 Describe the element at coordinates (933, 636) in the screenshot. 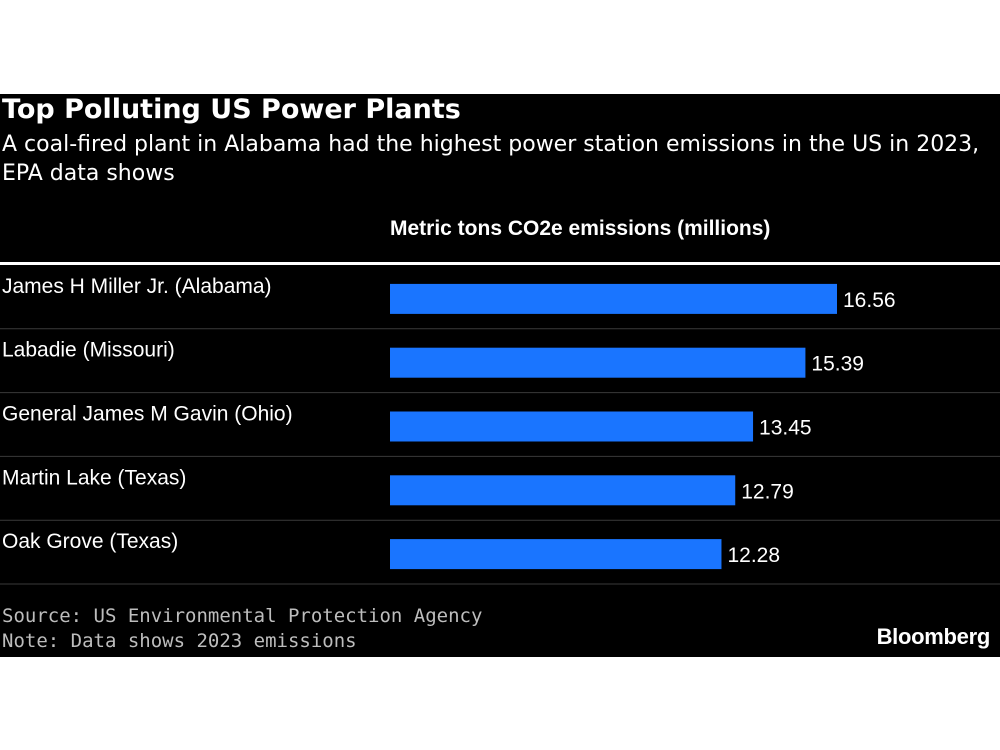

I see `bloomberg-logo: Bloomberg` at that location.